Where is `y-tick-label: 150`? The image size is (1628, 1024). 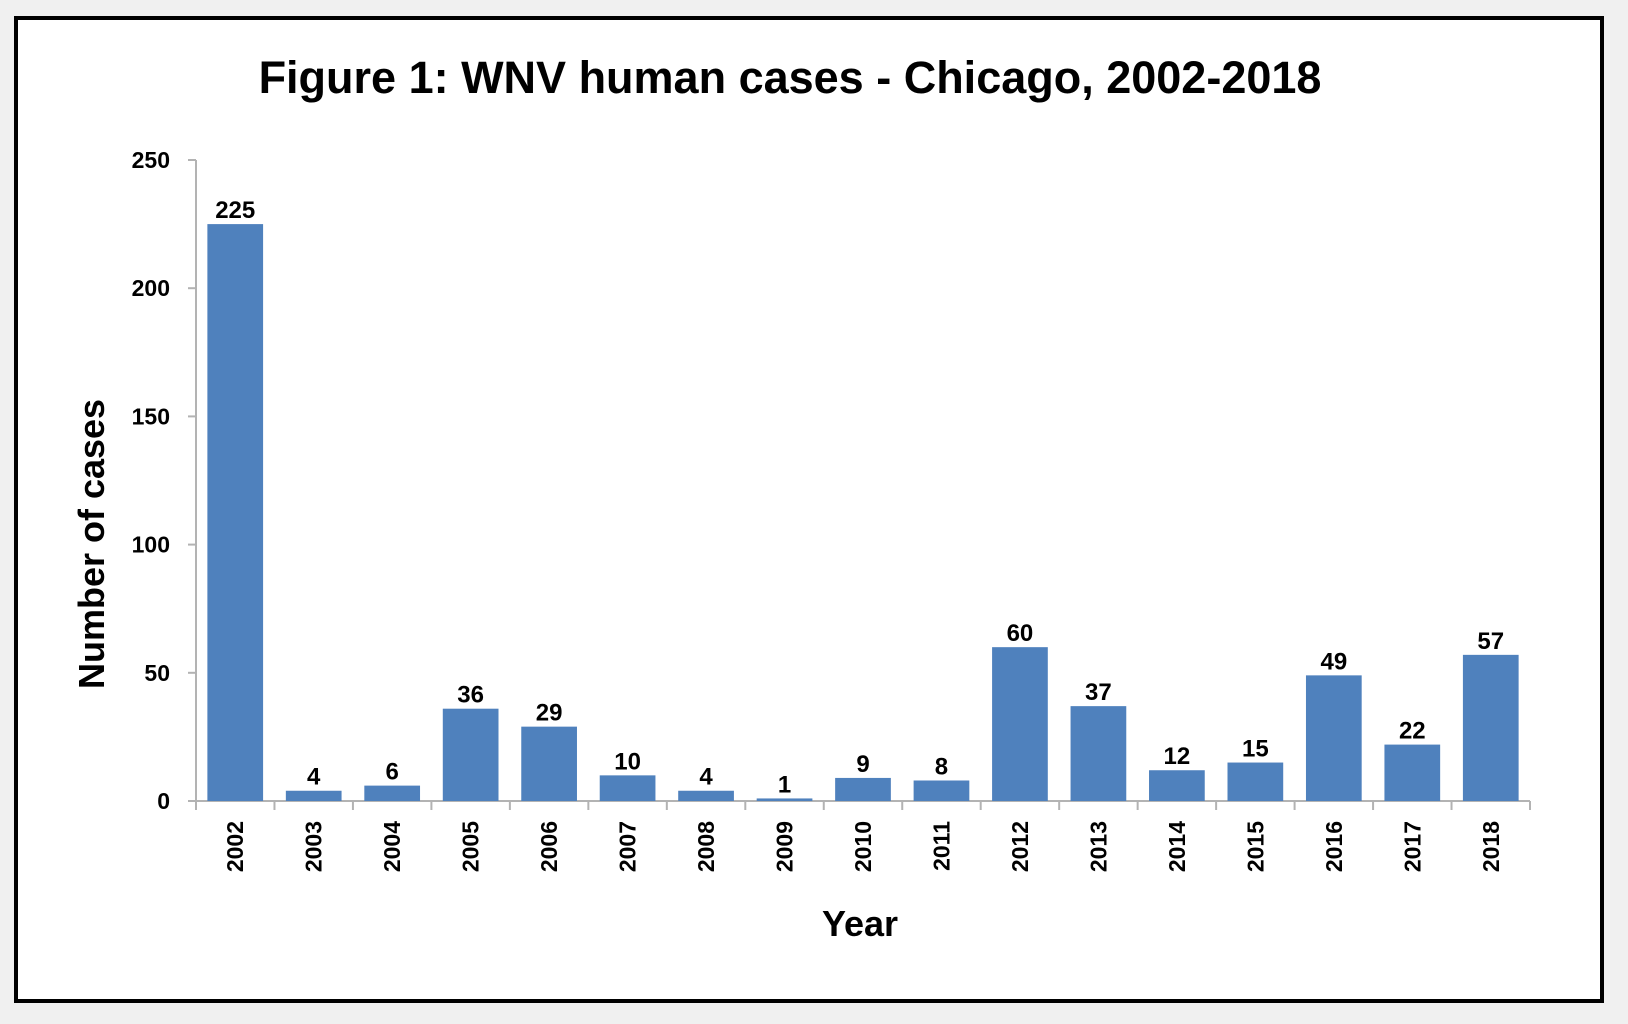
y-tick-label: 150 is located at coordinates (151, 416).